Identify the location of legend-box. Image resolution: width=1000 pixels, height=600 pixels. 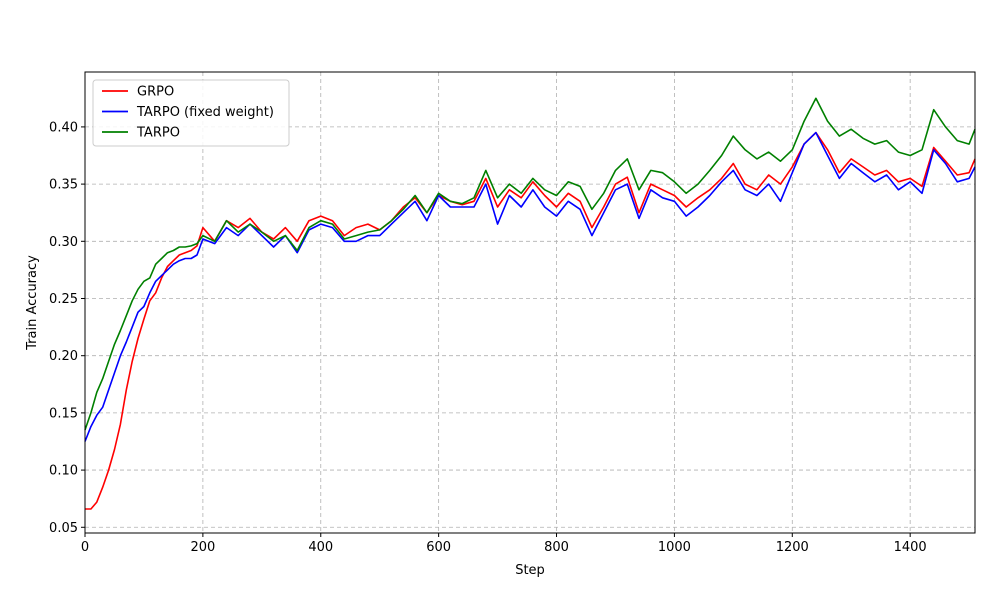
(191, 113).